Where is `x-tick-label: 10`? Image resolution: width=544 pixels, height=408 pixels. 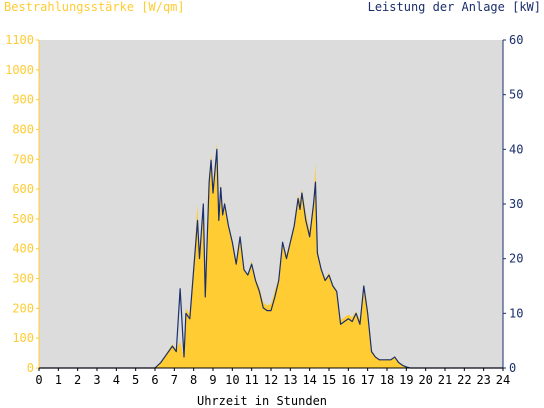
x-tick-label: 10 is located at coordinates (232, 380).